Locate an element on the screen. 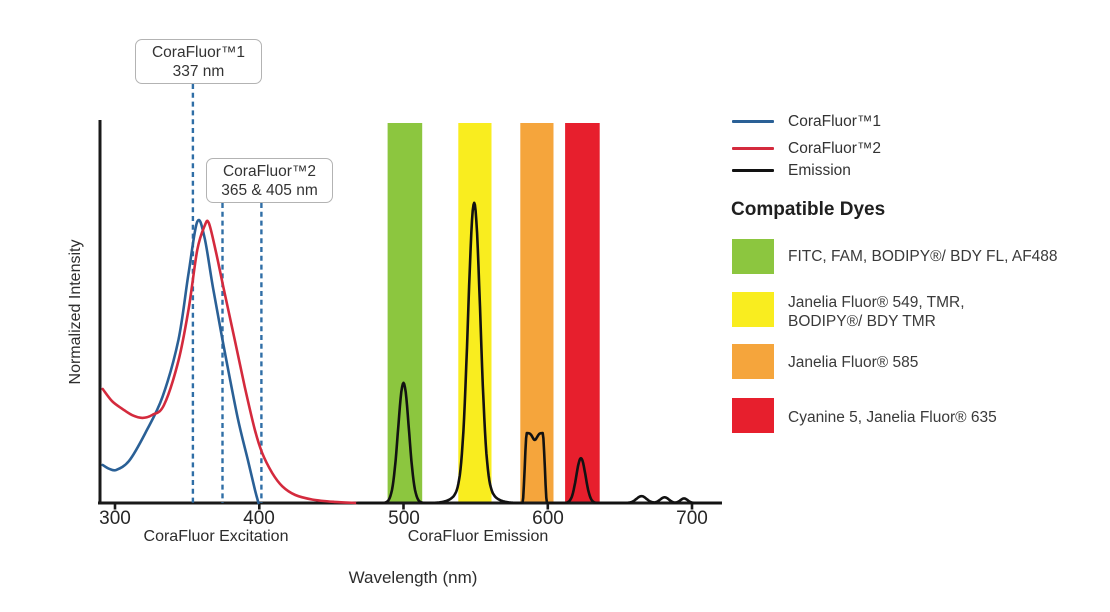  callout-corafluor1-337nm: CoraFluor™1 337 nm is located at coordinates (198, 61).